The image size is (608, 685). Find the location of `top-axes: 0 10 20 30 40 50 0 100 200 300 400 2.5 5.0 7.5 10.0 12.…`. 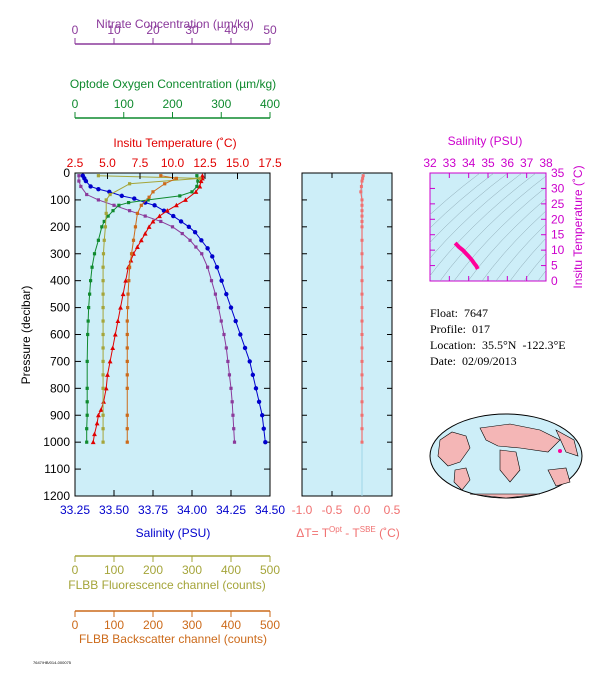

top-axes: 0 10 20 30 40 50 0 100 200 300 400 2.5 5.0 7.5 10.0 12.… is located at coordinates (174, 101).